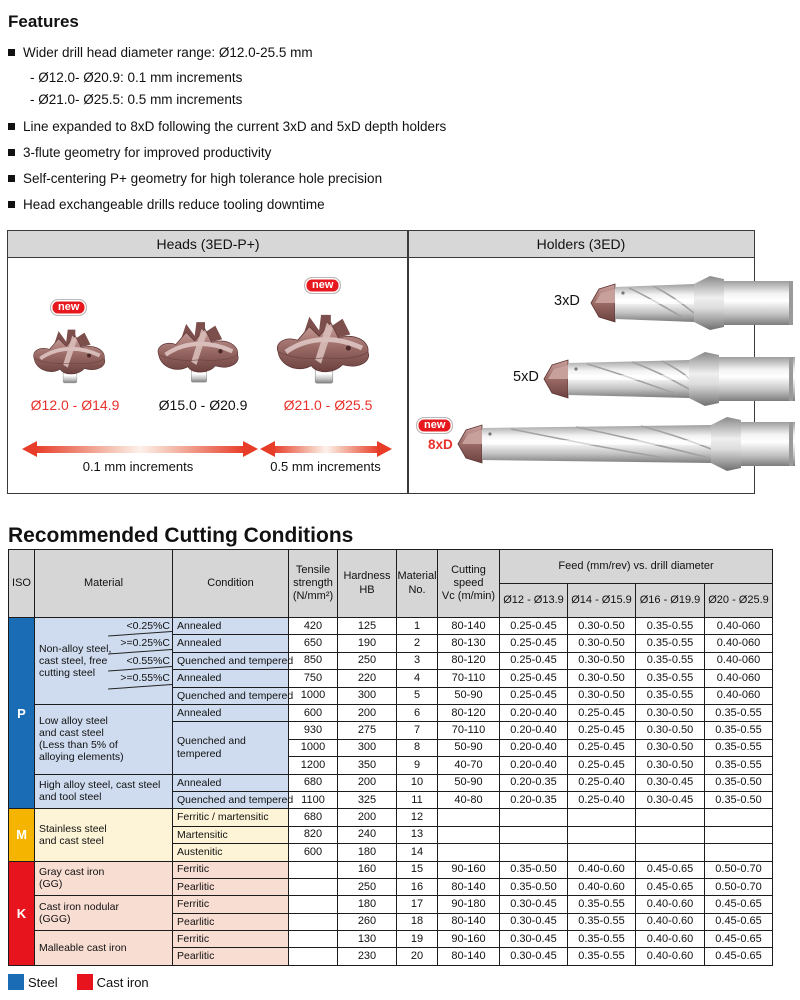  I want to click on cell-feed: 0.20-0.35, so click(533, 782).